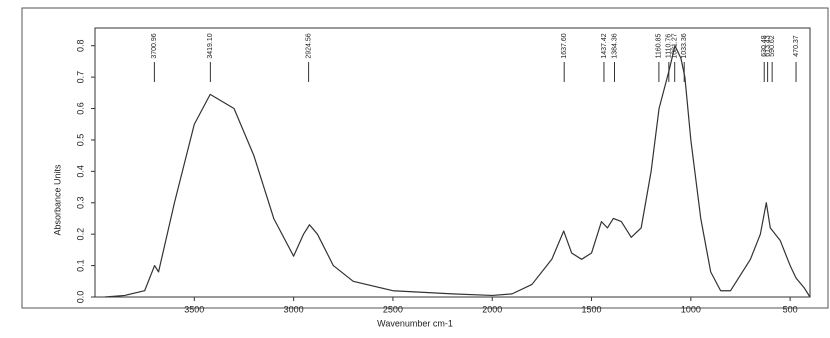 This screenshot has height=338, width=830. What do you see at coordinates (393, 309) in the screenshot?
I see `x-tick-label: 2500` at bounding box center [393, 309].